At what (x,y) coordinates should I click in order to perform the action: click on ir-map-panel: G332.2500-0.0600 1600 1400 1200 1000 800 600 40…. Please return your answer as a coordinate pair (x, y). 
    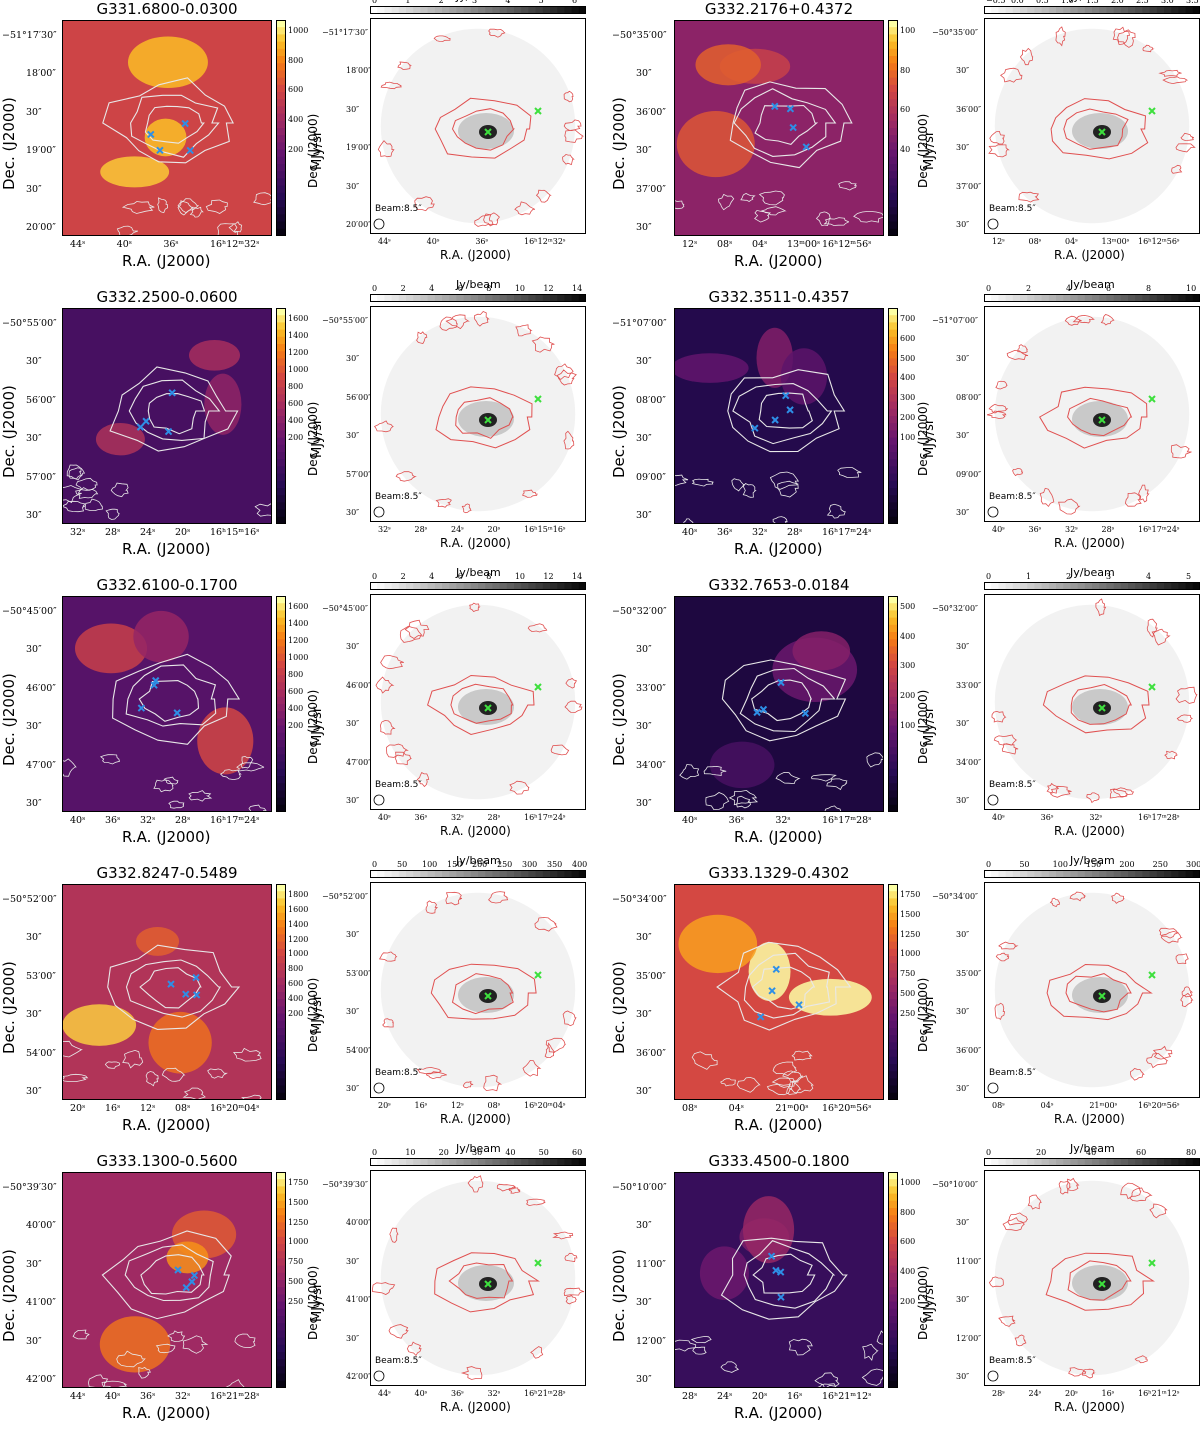
    Looking at the image, I should click on (162, 432).